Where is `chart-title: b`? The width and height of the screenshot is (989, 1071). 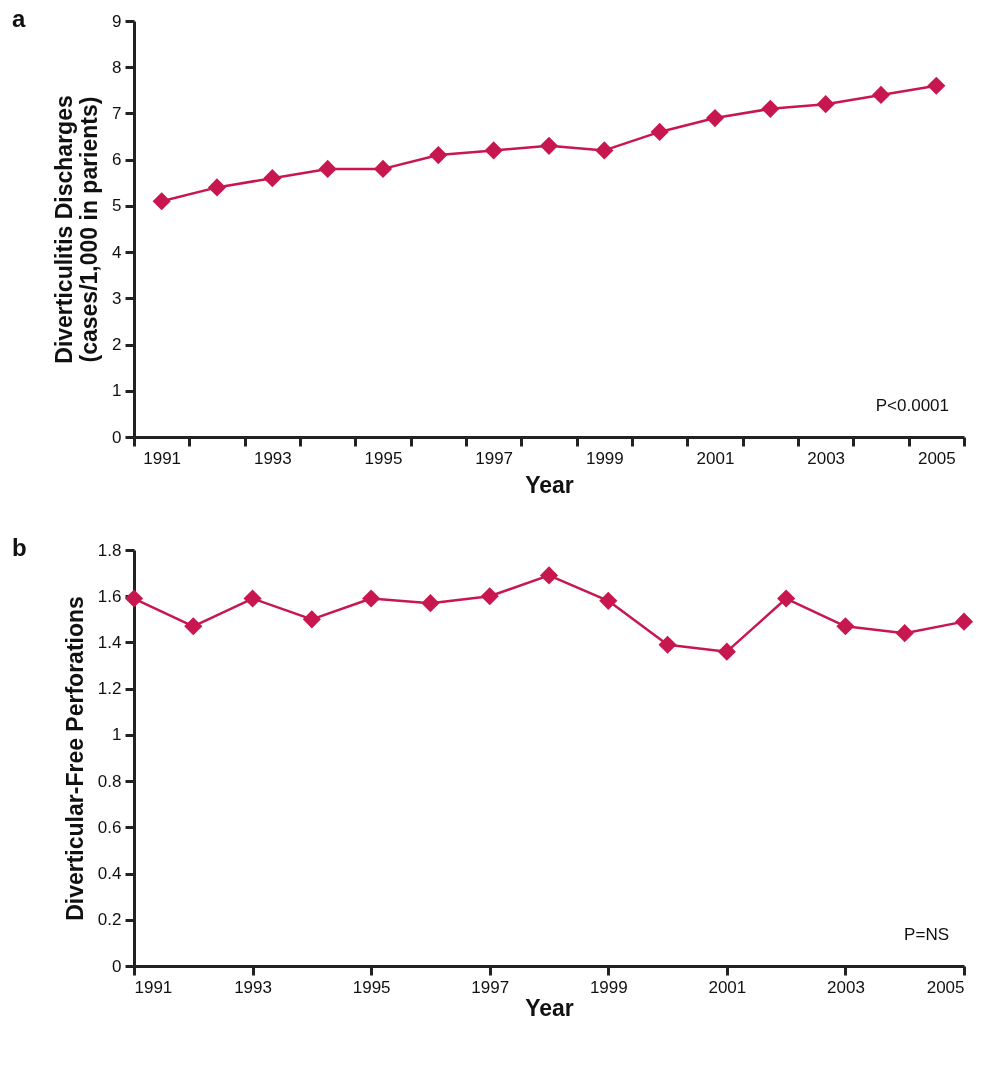
chart-title: b is located at coordinates (19, 547).